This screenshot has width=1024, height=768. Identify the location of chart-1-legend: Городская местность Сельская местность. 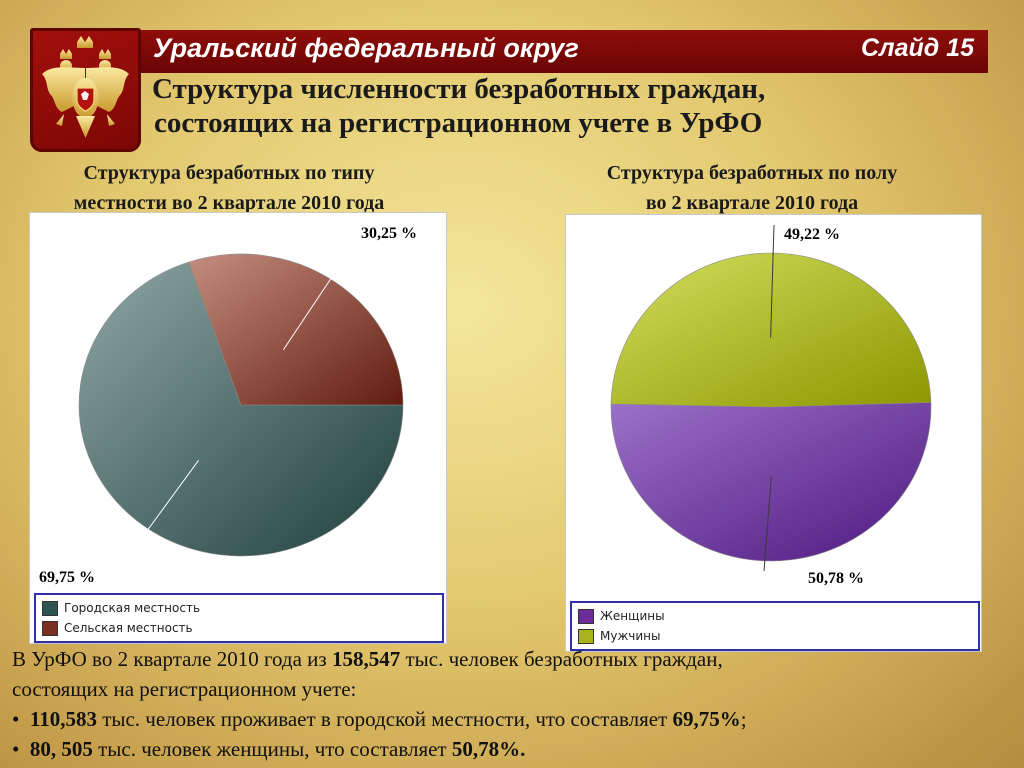
(239, 618).